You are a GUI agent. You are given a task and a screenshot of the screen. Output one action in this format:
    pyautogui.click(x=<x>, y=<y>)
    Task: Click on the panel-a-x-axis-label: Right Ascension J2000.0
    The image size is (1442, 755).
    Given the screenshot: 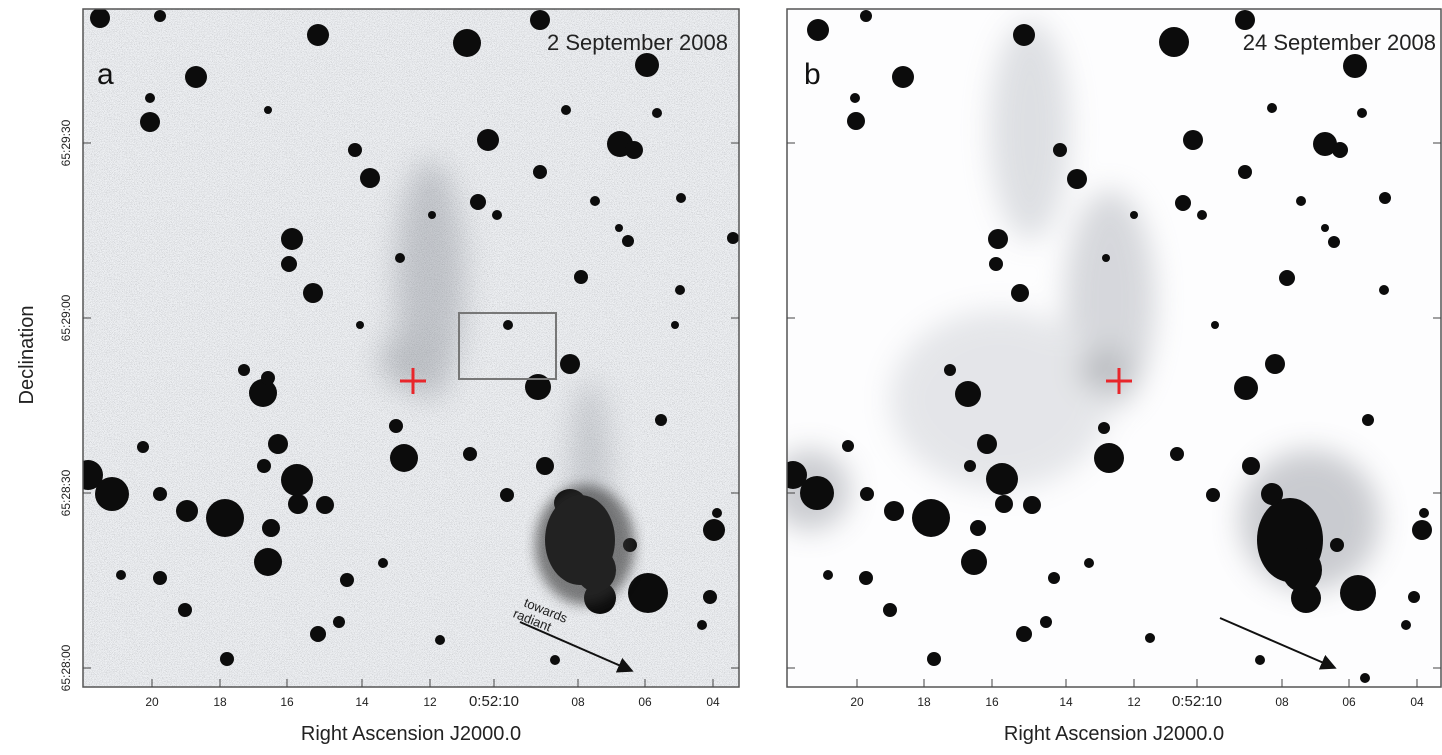 What is the action you would take?
    pyautogui.click(x=411, y=734)
    